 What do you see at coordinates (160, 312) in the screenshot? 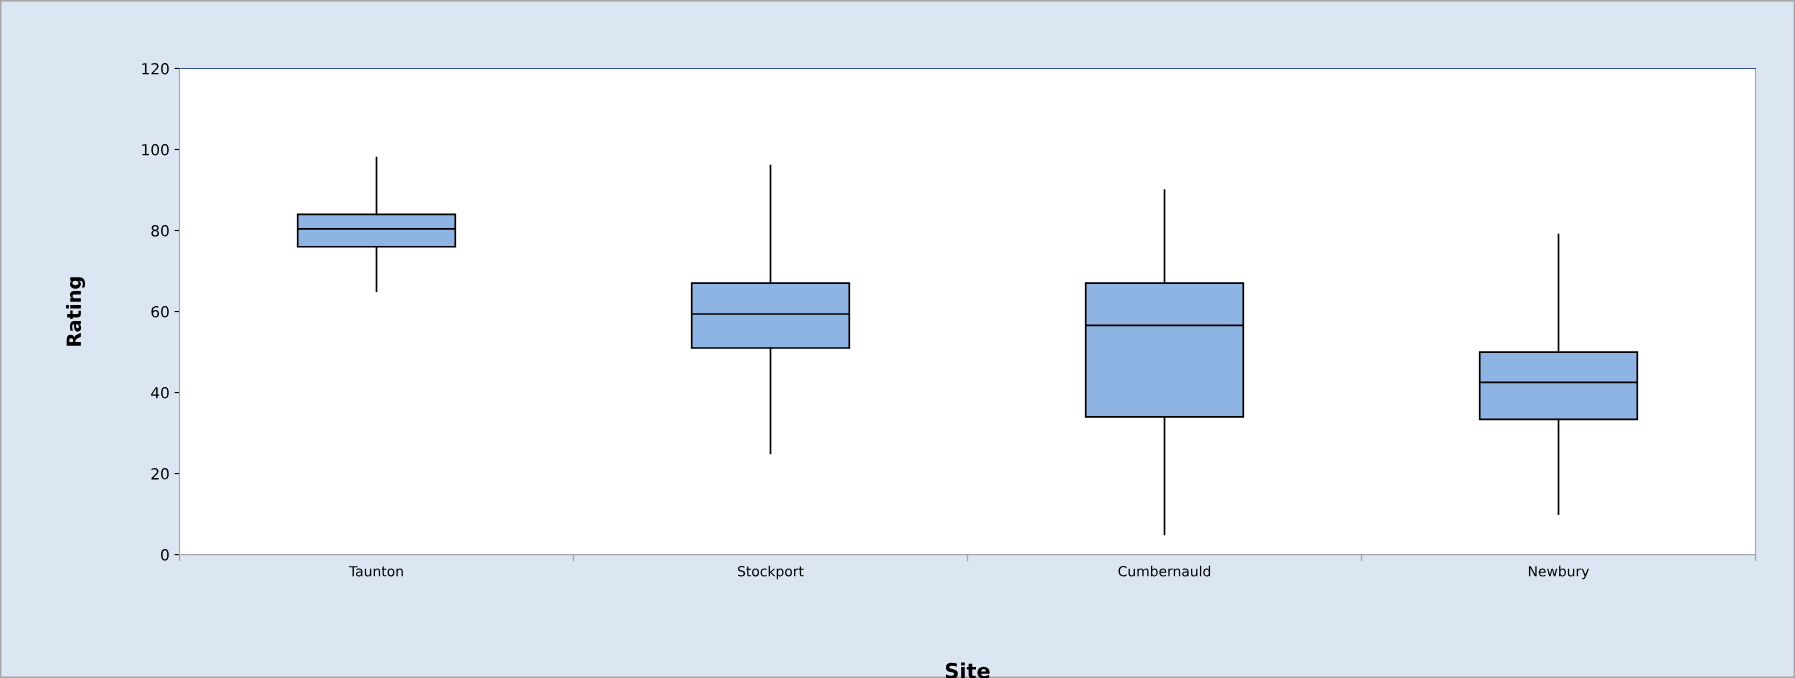
I see `y-tick-label: 60` at bounding box center [160, 312].